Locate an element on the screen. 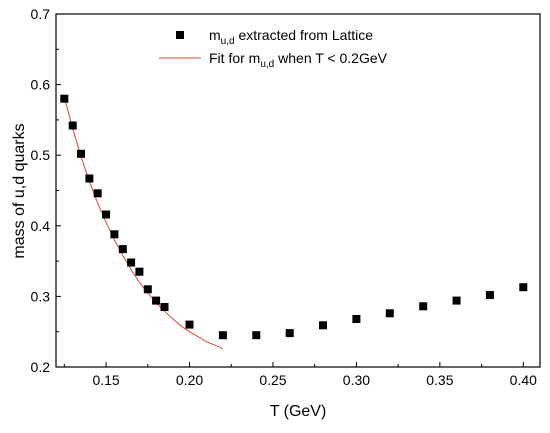  x-tick-label: 0.30 is located at coordinates (356, 380).